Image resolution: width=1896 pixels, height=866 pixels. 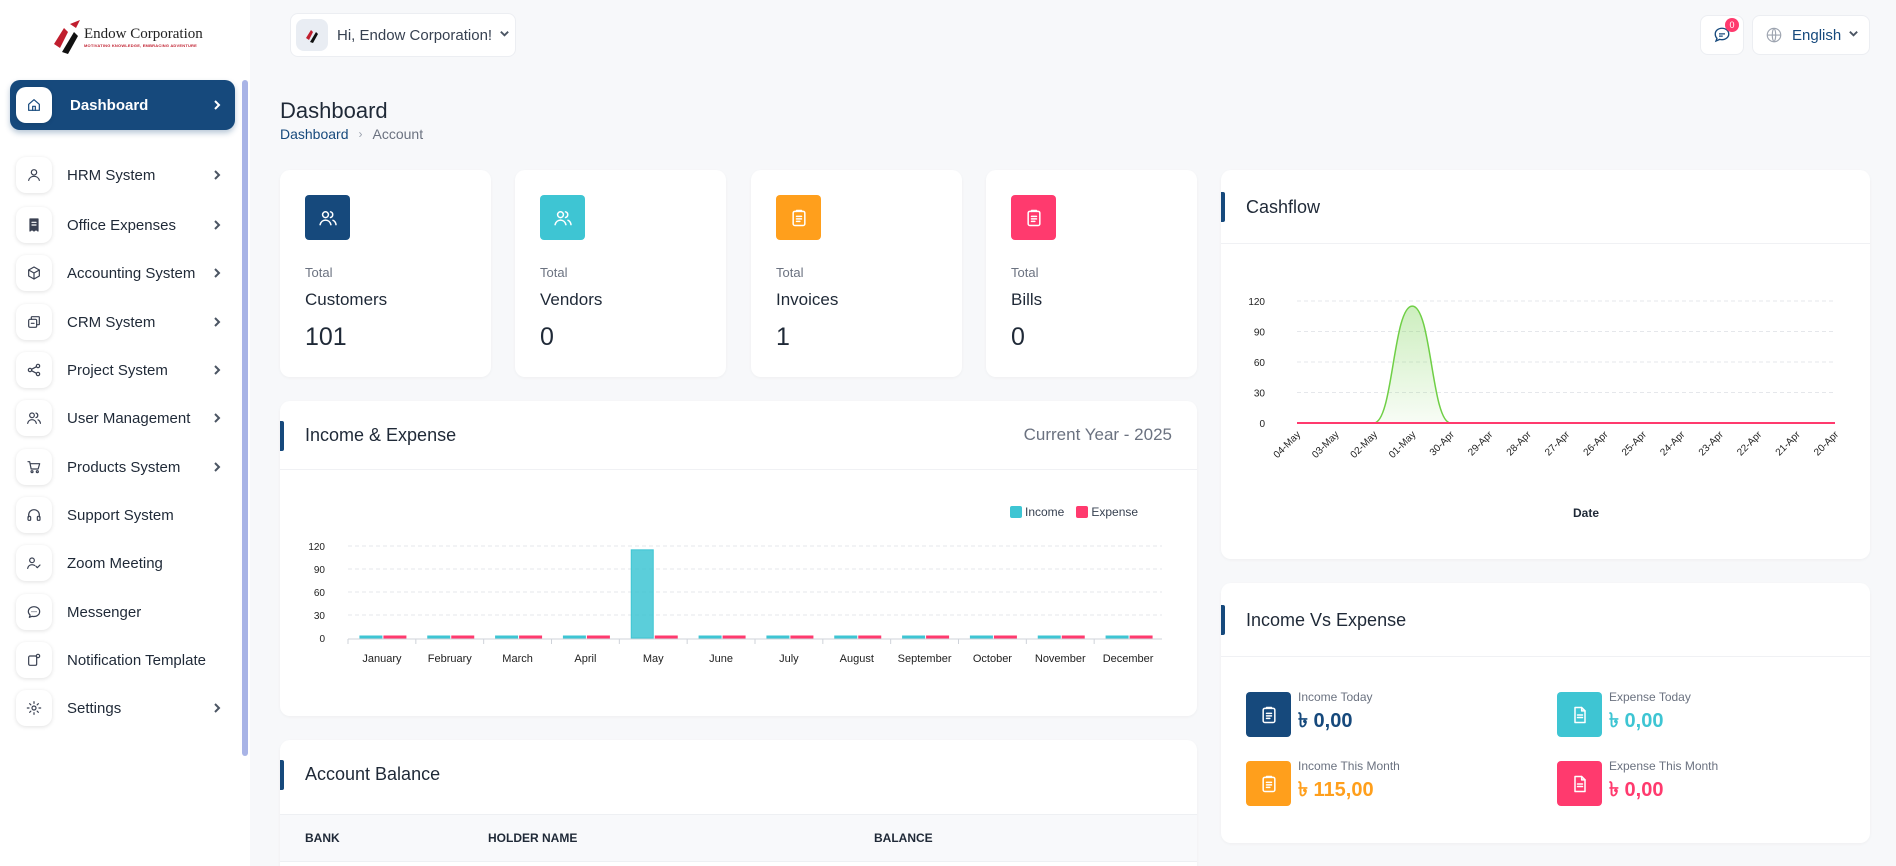 I want to click on x-tick-label: October, so click(x=992, y=659).